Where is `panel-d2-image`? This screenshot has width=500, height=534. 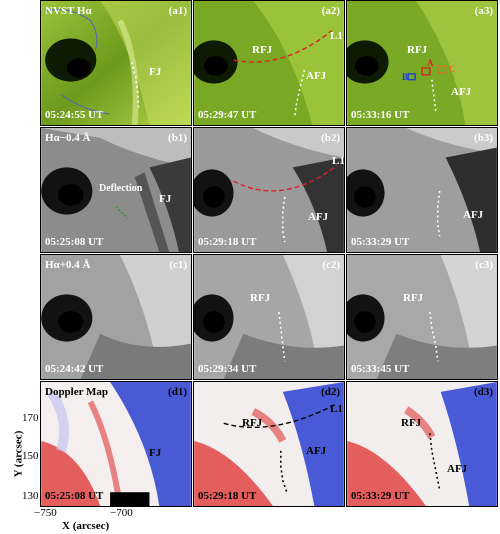
panel-d2-image is located at coordinates (269, 444).